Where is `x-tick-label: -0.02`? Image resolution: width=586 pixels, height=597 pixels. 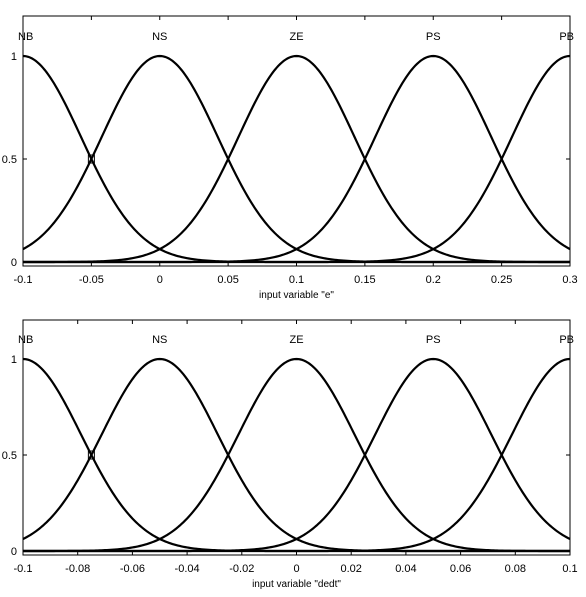 x-tick-label: -0.02 is located at coordinates (241, 569).